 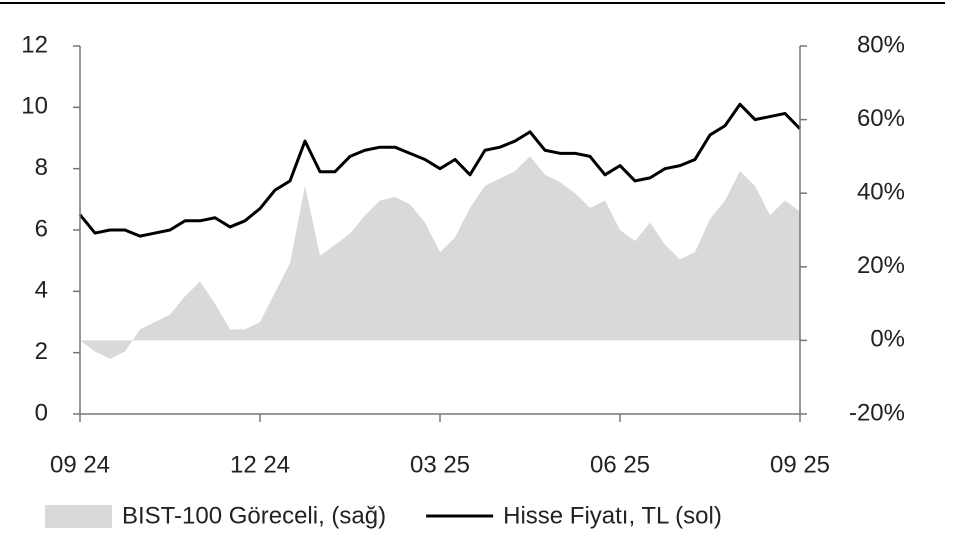 What do you see at coordinates (80, 464) in the screenshot?
I see `x-tick-label: 09 24` at bounding box center [80, 464].